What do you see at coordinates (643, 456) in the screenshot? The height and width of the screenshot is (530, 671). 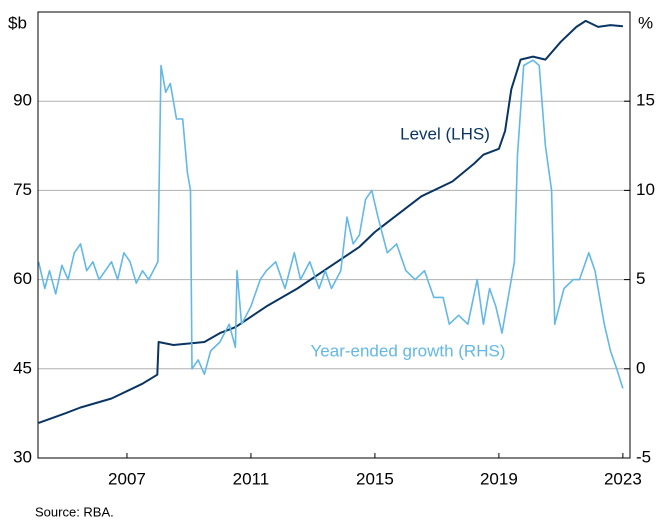 I see `y2-tick-label: -5` at bounding box center [643, 456].